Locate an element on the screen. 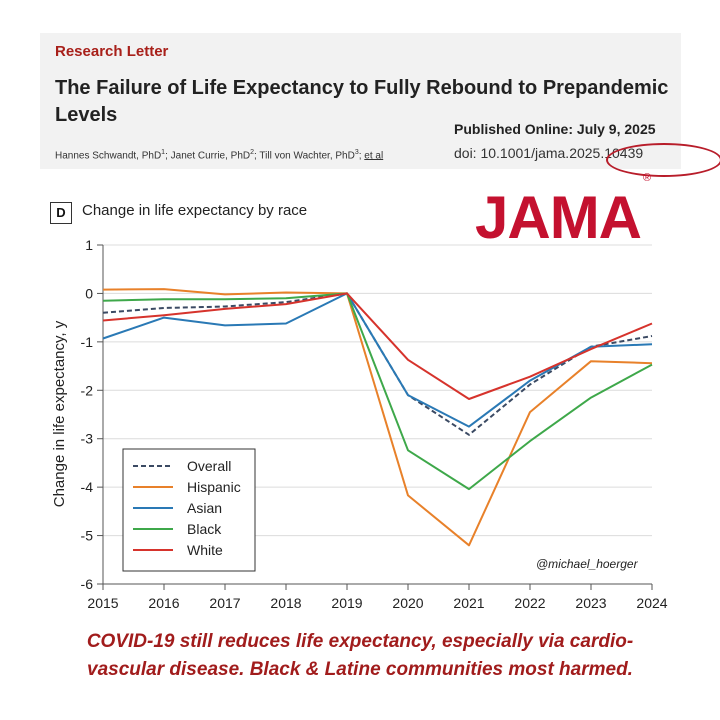  x-tick-label: 2020 is located at coordinates (407, 603).